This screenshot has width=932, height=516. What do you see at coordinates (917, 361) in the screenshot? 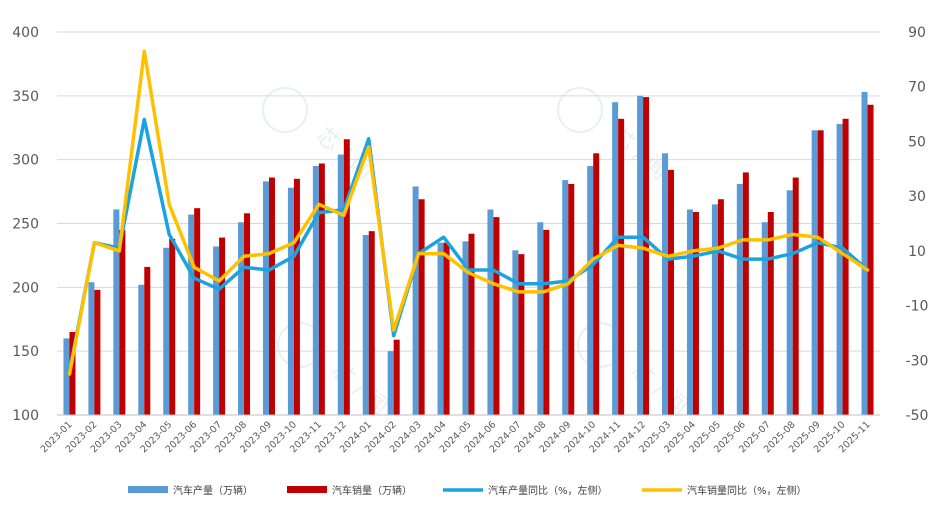
I see `right-axis-tick-label: -30` at bounding box center [917, 361].